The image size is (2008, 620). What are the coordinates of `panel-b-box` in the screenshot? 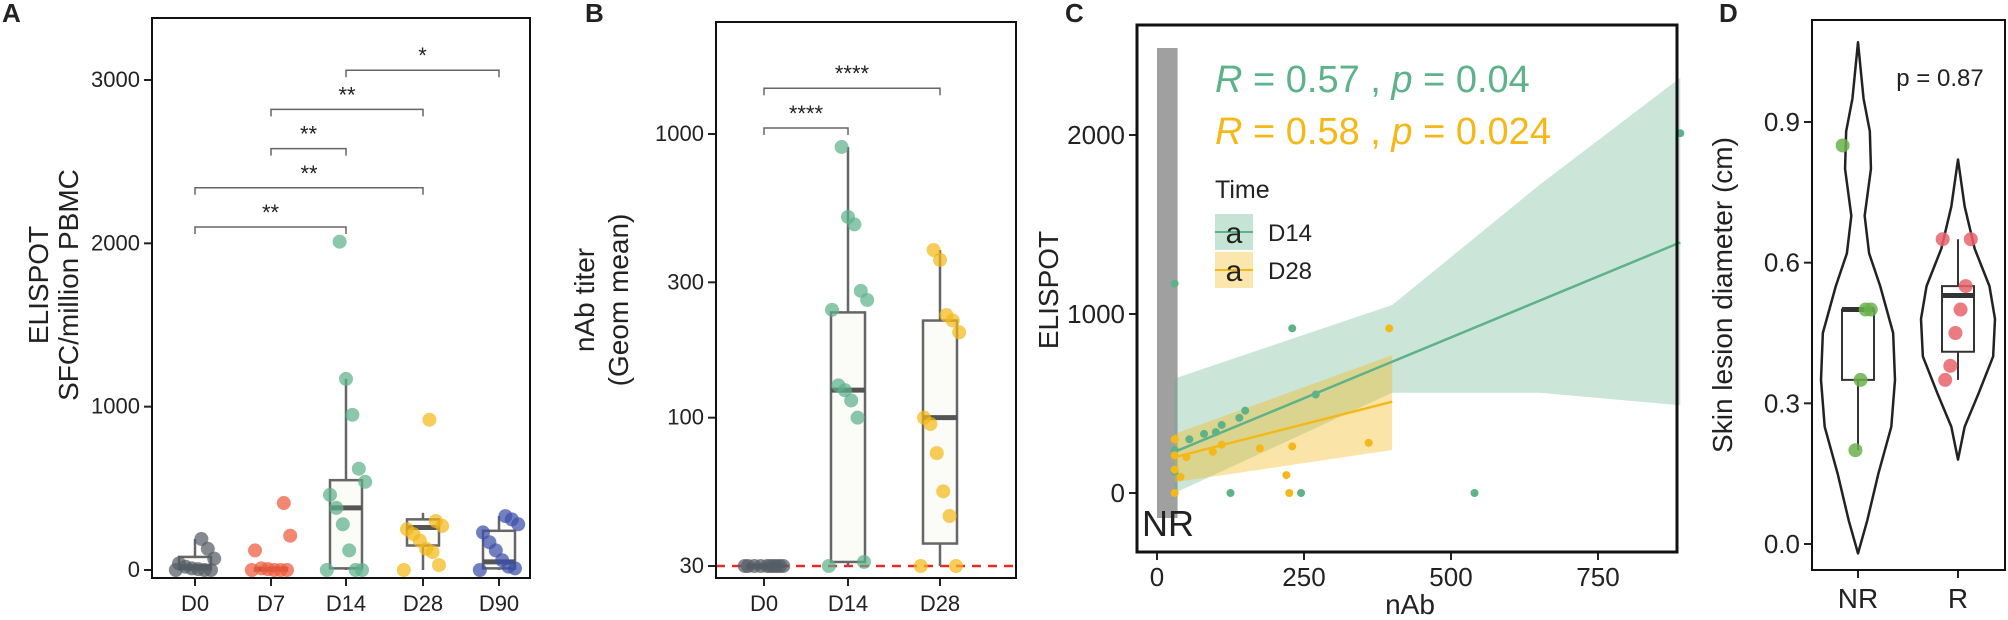 It's located at (848, 437).